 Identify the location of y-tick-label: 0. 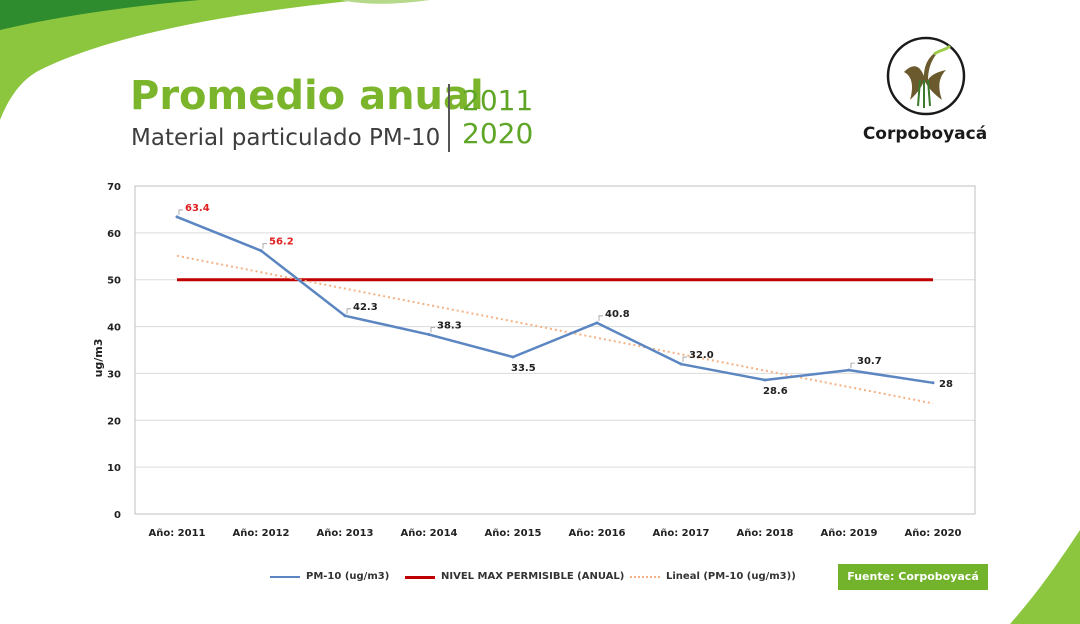
(117, 515).